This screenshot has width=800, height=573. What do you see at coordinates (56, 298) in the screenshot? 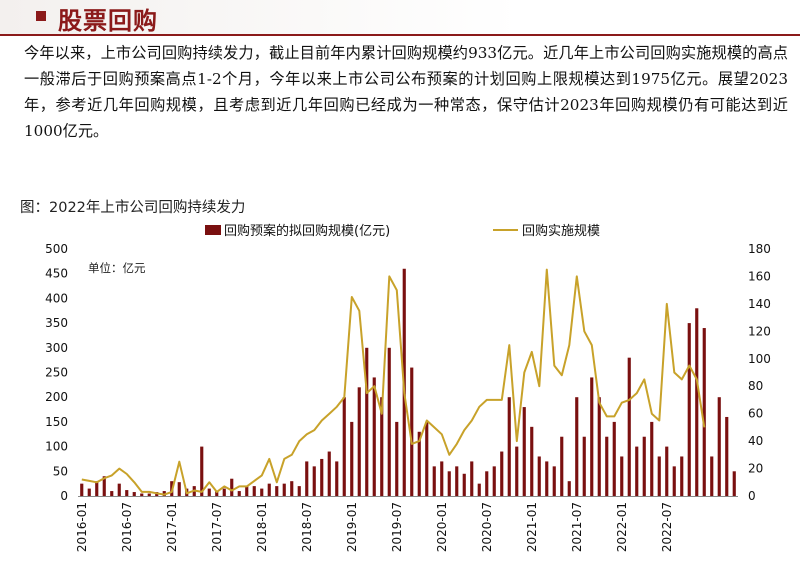
I see `y-left-tick-label: 400` at bounding box center [56, 298].